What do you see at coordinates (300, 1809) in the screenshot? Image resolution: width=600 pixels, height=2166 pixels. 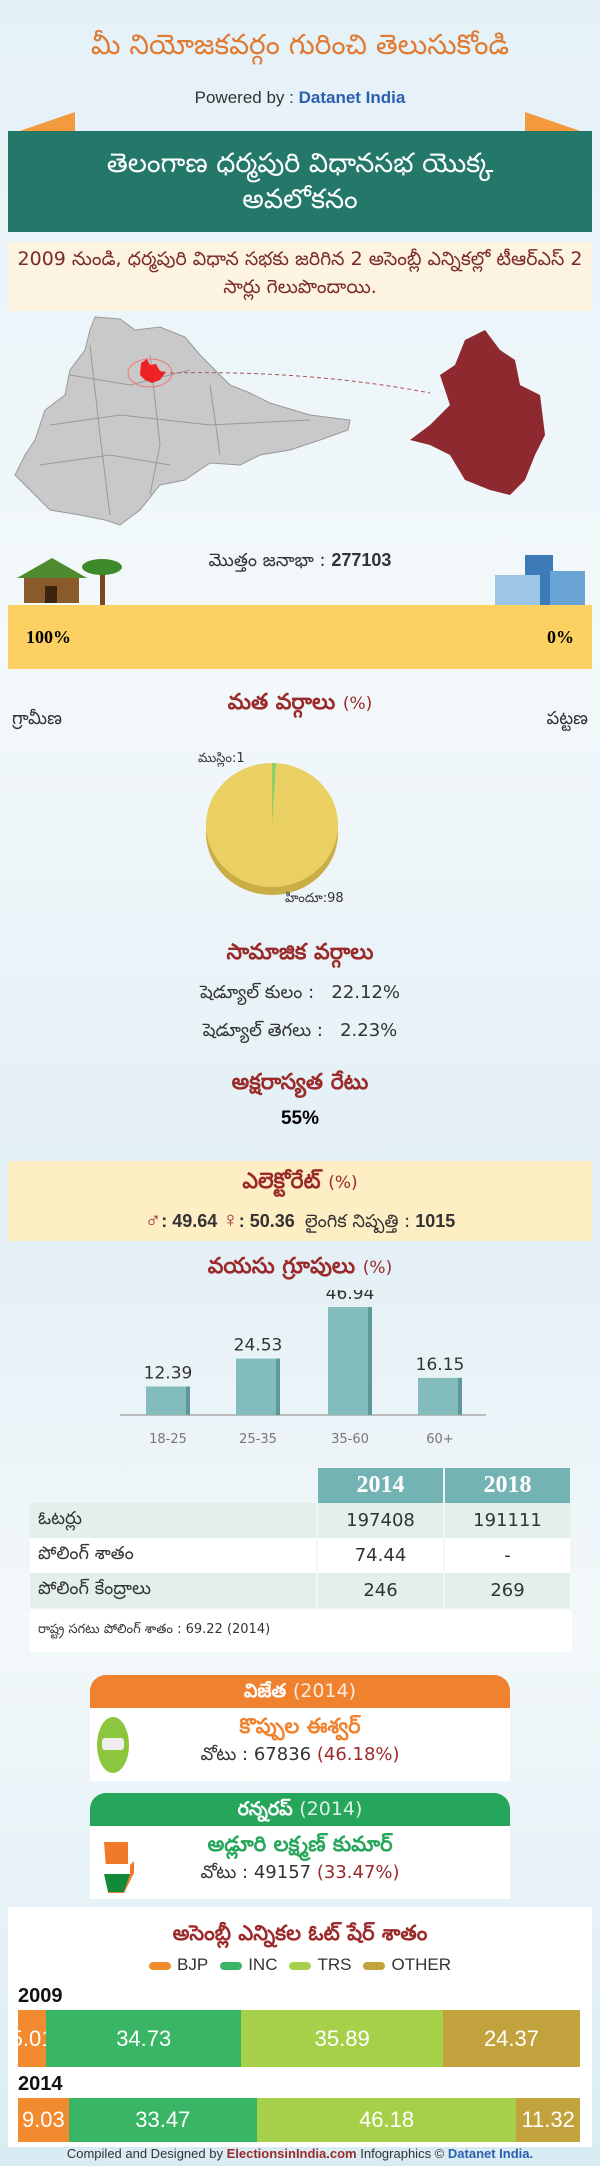 I see `runner-up-header: రన్నరప్ (2014)` at bounding box center [300, 1809].